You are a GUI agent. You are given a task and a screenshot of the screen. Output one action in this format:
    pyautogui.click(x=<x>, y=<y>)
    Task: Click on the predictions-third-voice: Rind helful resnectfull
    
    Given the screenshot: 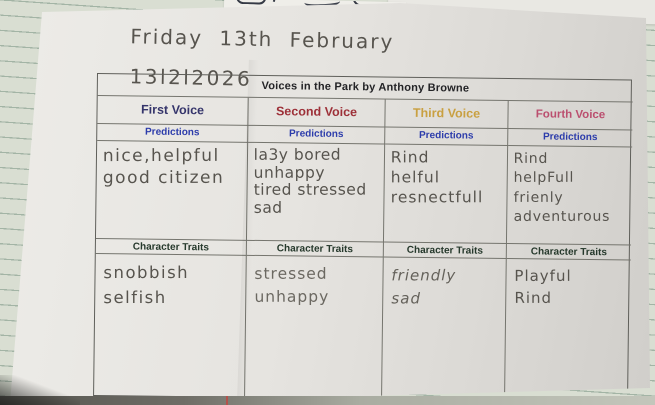 What is the action you would take?
    pyautogui.click(x=446, y=194)
    